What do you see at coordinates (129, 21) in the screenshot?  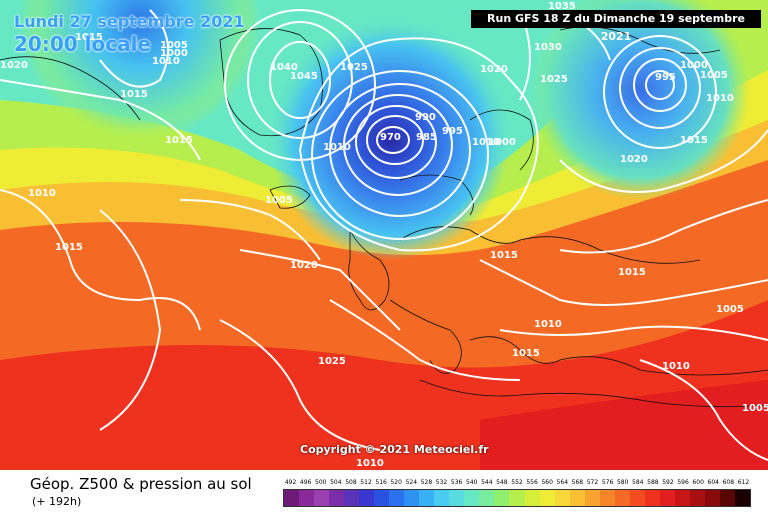 I see `valid-date: Lundi 27 septembre 2021` at bounding box center [129, 21].